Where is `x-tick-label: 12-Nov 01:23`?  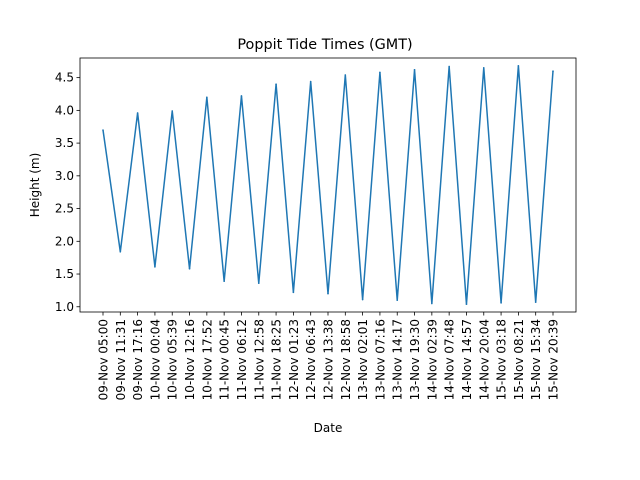 x-tick-label: 12-Nov 01:23 is located at coordinates (294, 359).